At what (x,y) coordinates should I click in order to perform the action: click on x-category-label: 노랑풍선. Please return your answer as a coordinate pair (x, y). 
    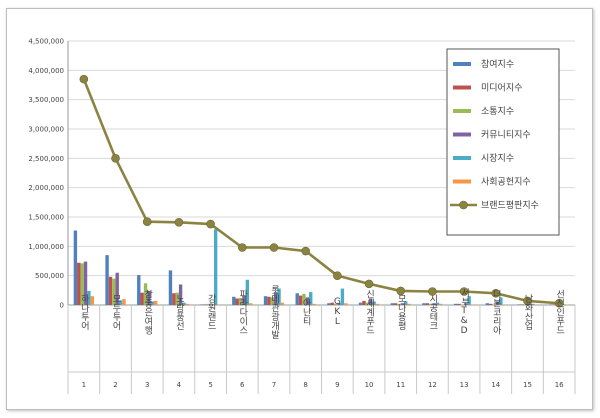
    Looking at the image, I should click on (179, 312).